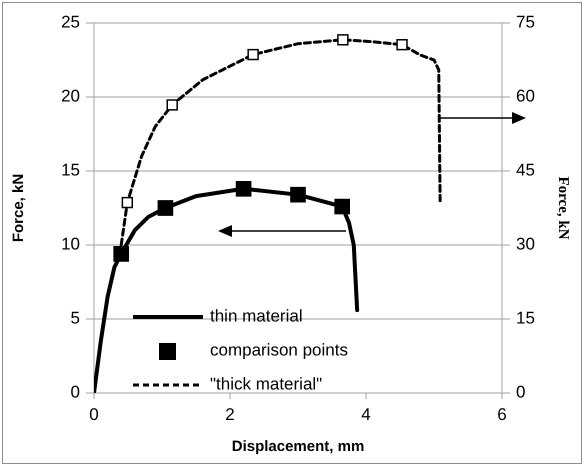  Describe the element at coordinates (256, 316) in the screenshot. I see `legend-label: thin material` at that location.